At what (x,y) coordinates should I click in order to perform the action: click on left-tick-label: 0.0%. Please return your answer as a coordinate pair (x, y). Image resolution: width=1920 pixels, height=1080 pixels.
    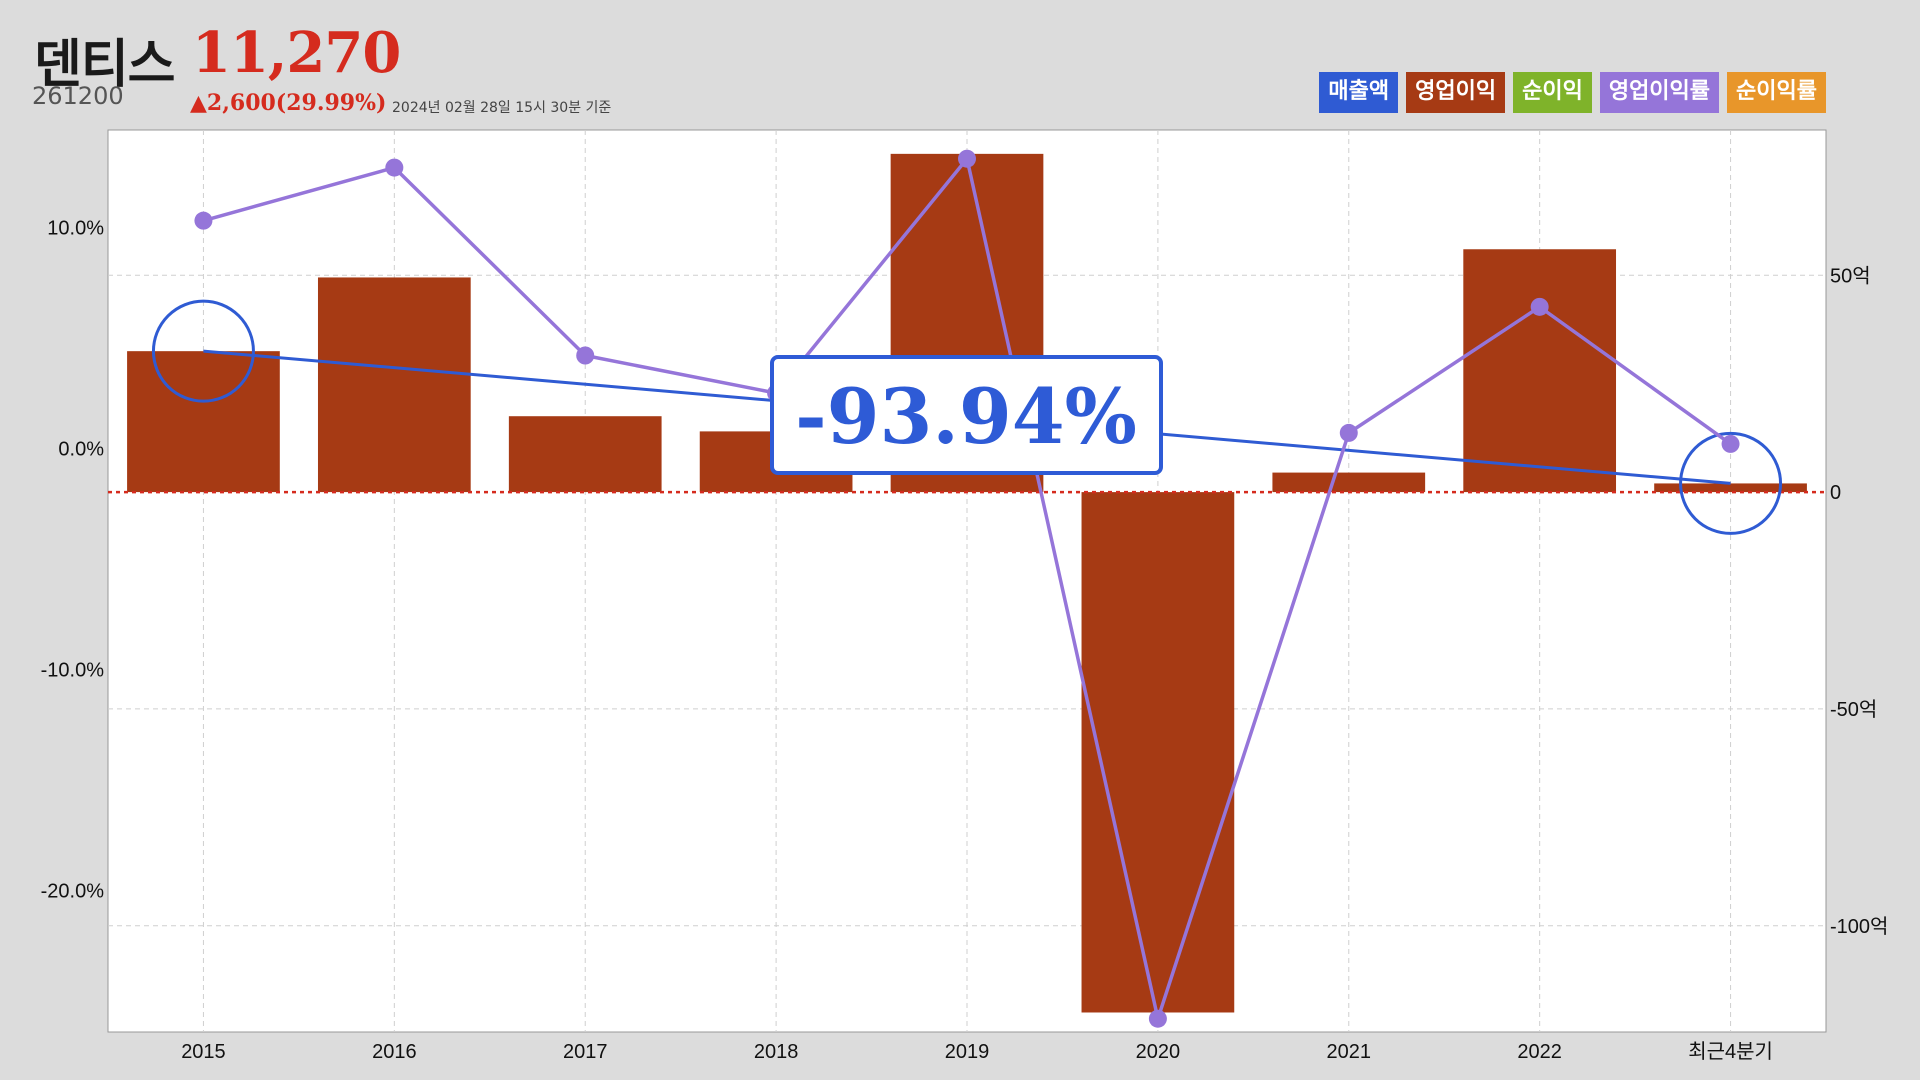
    Looking at the image, I should click on (81, 449).